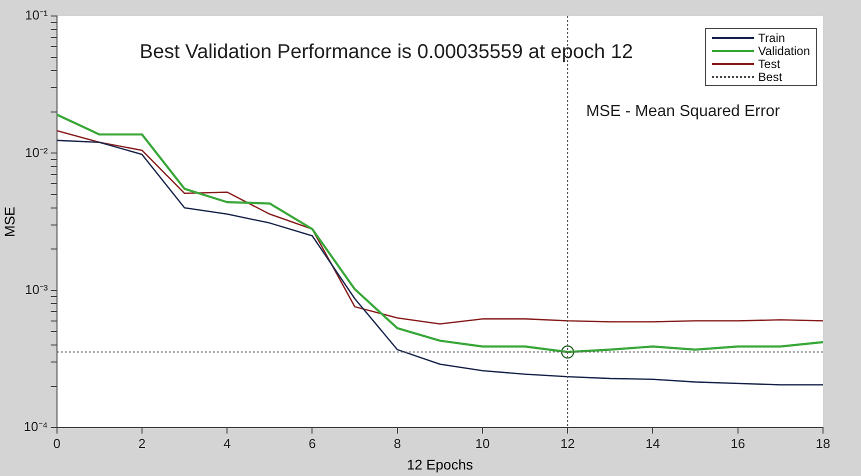  What do you see at coordinates (37, 152) in the screenshot?
I see `y-tick-label: 10⁻²` at bounding box center [37, 152].